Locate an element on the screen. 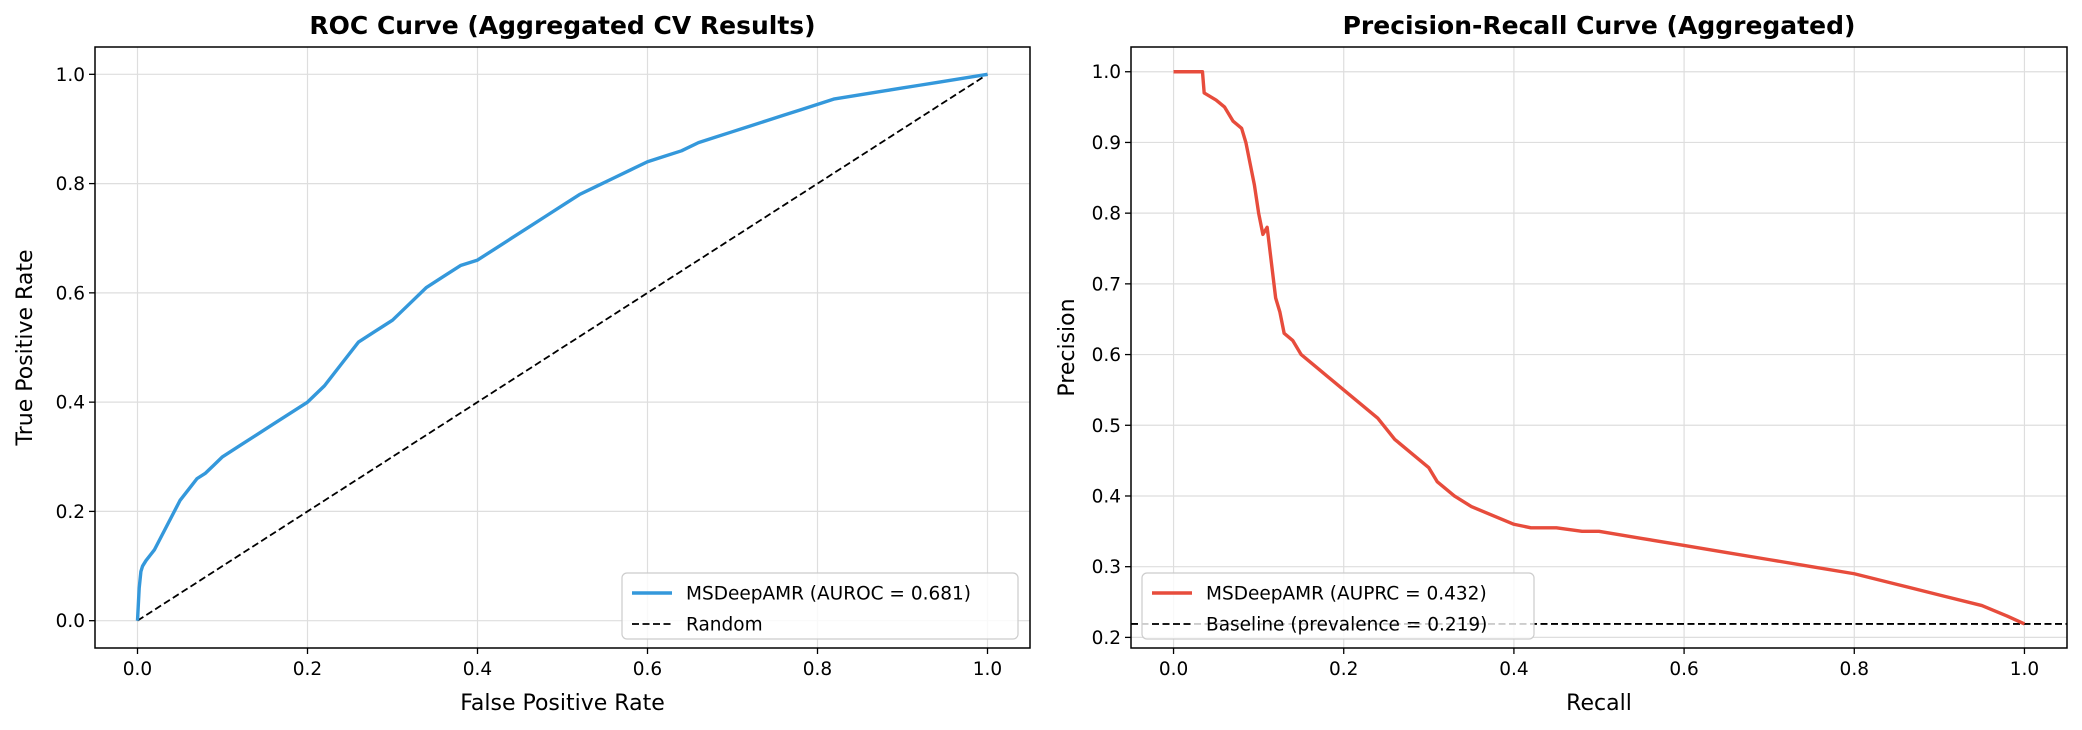 This screenshot has height=730, width=2082. legend-label: MSDeepAMR (AUROC = 0.681) is located at coordinates (828, 594).